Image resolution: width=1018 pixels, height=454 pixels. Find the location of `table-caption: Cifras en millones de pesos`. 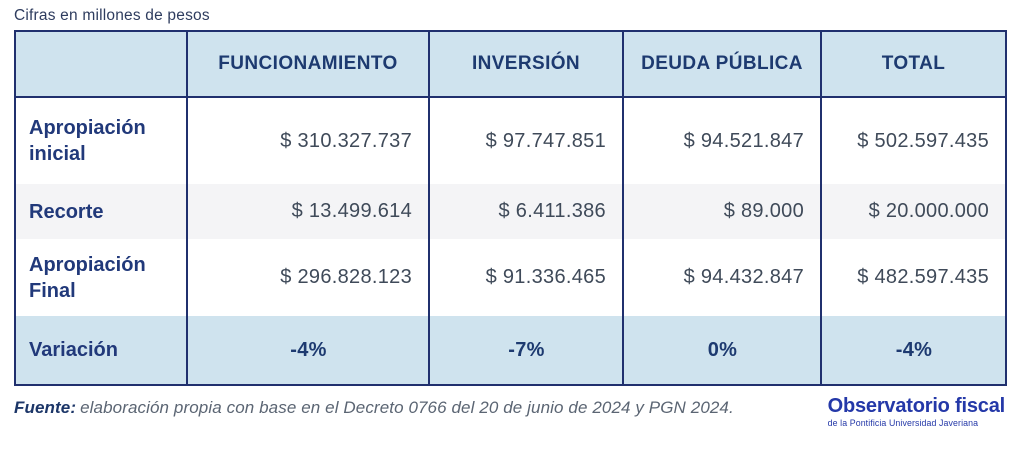

table-caption: Cifras en millones de pesos is located at coordinates (112, 15).